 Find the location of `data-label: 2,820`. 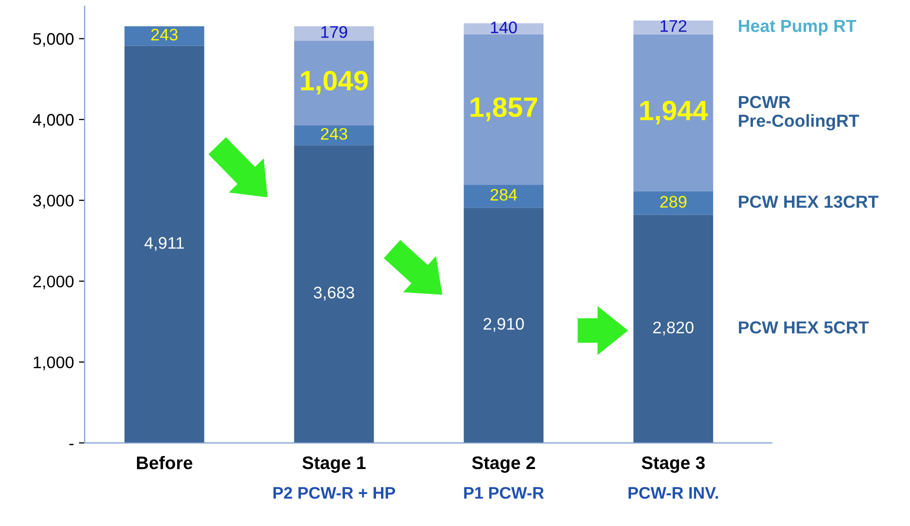

data-label: 2,820 is located at coordinates (673, 329).